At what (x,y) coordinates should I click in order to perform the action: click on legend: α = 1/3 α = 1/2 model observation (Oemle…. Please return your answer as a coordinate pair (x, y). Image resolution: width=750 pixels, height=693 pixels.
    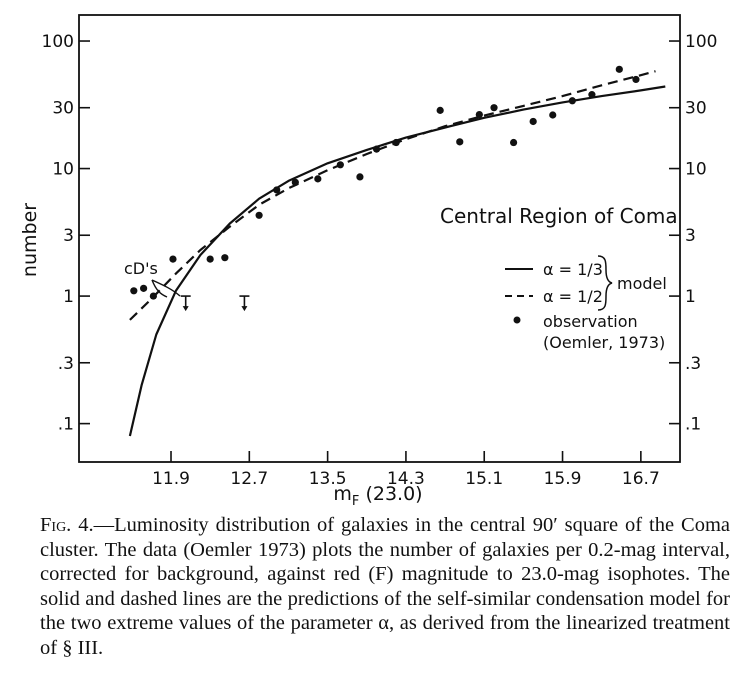
    Looking at the image, I should click on (586, 303).